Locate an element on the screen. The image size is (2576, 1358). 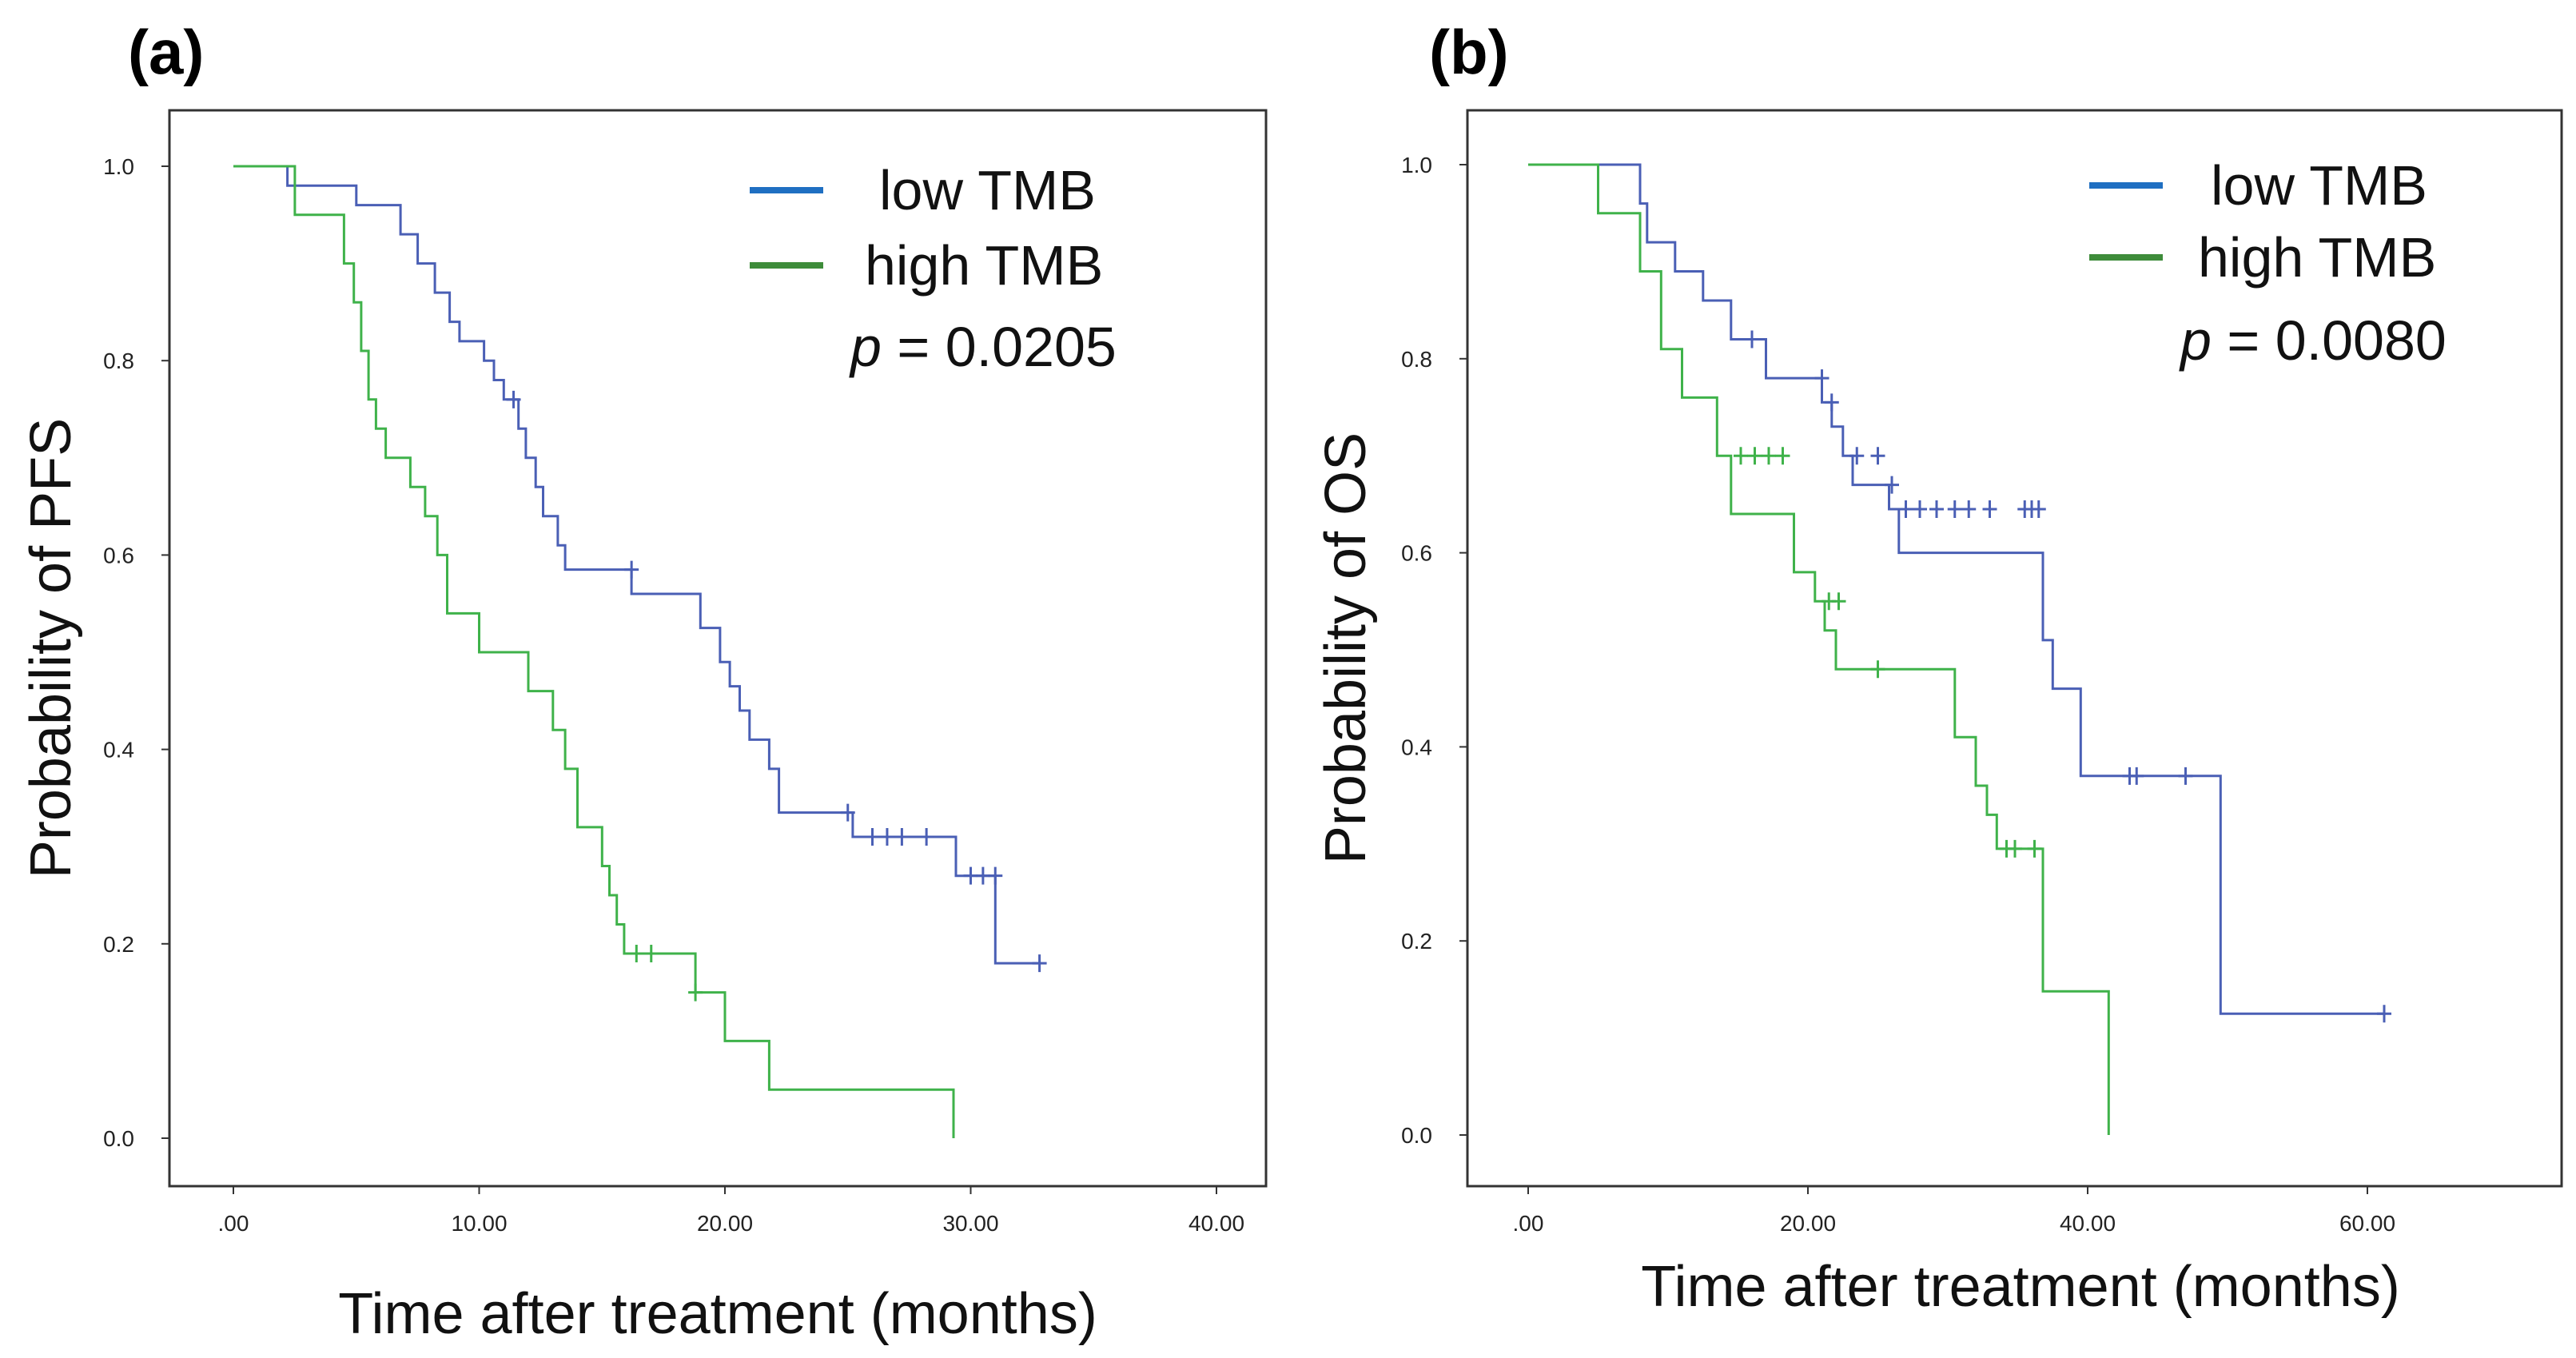
y-tick-label-b-3: 0.6 is located at coordinates (1416, 553).